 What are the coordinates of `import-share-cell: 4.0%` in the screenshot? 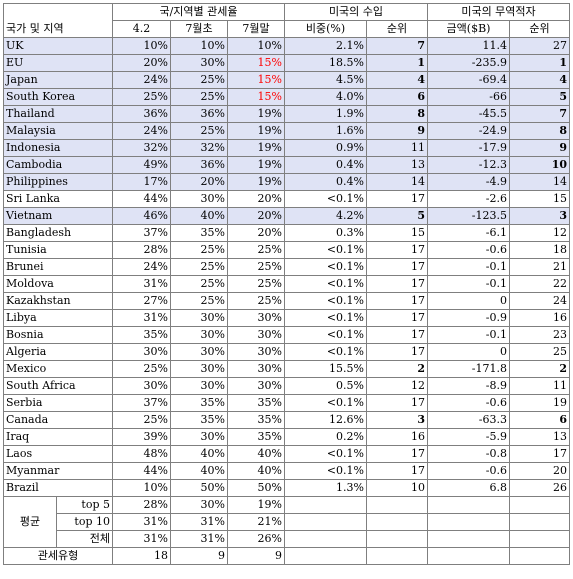 It's located at (325, 97).